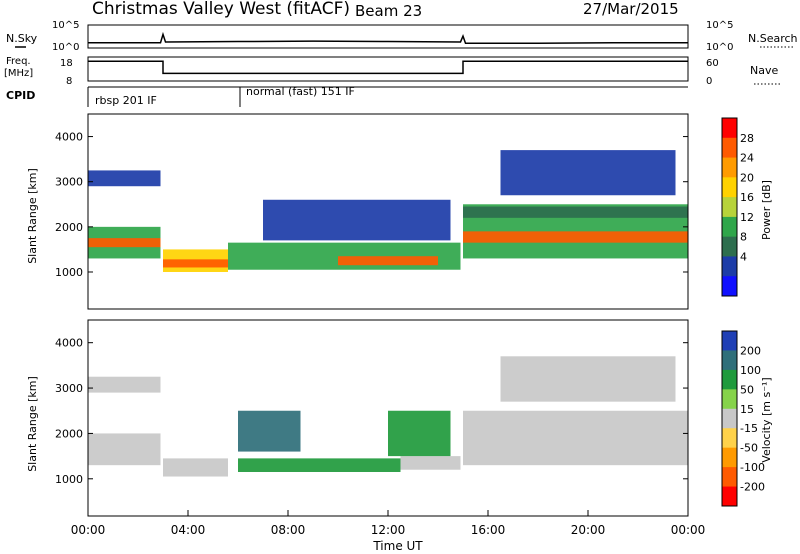  Describe the element at coordinates (69, 479) in the screenshot. I see `velocity-range-tick-label-3: 1000` at that location.